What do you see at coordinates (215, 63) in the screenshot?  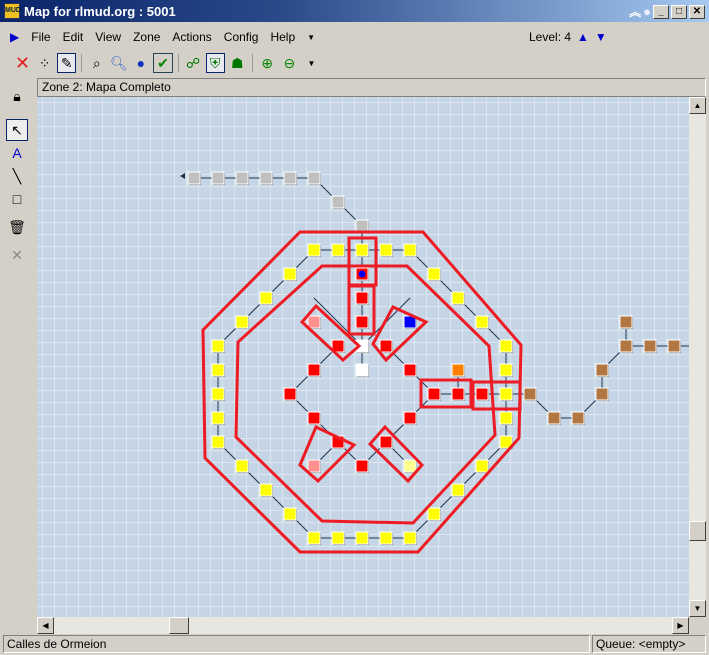 I see `walk-shield-icon: ⛨` at bounding box center [215, 63].